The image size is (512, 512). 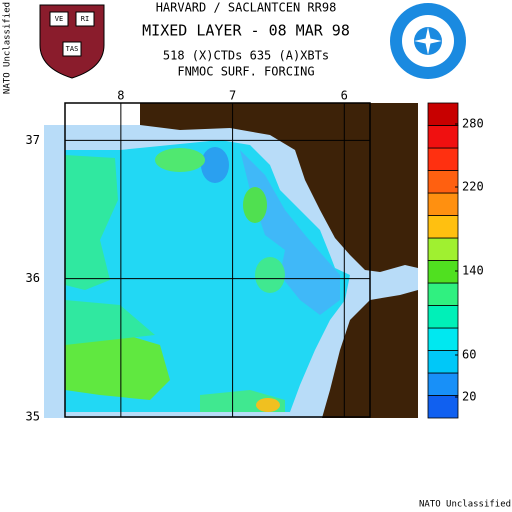 I want to click on logo-text: VE, so click(x=59, y=19).